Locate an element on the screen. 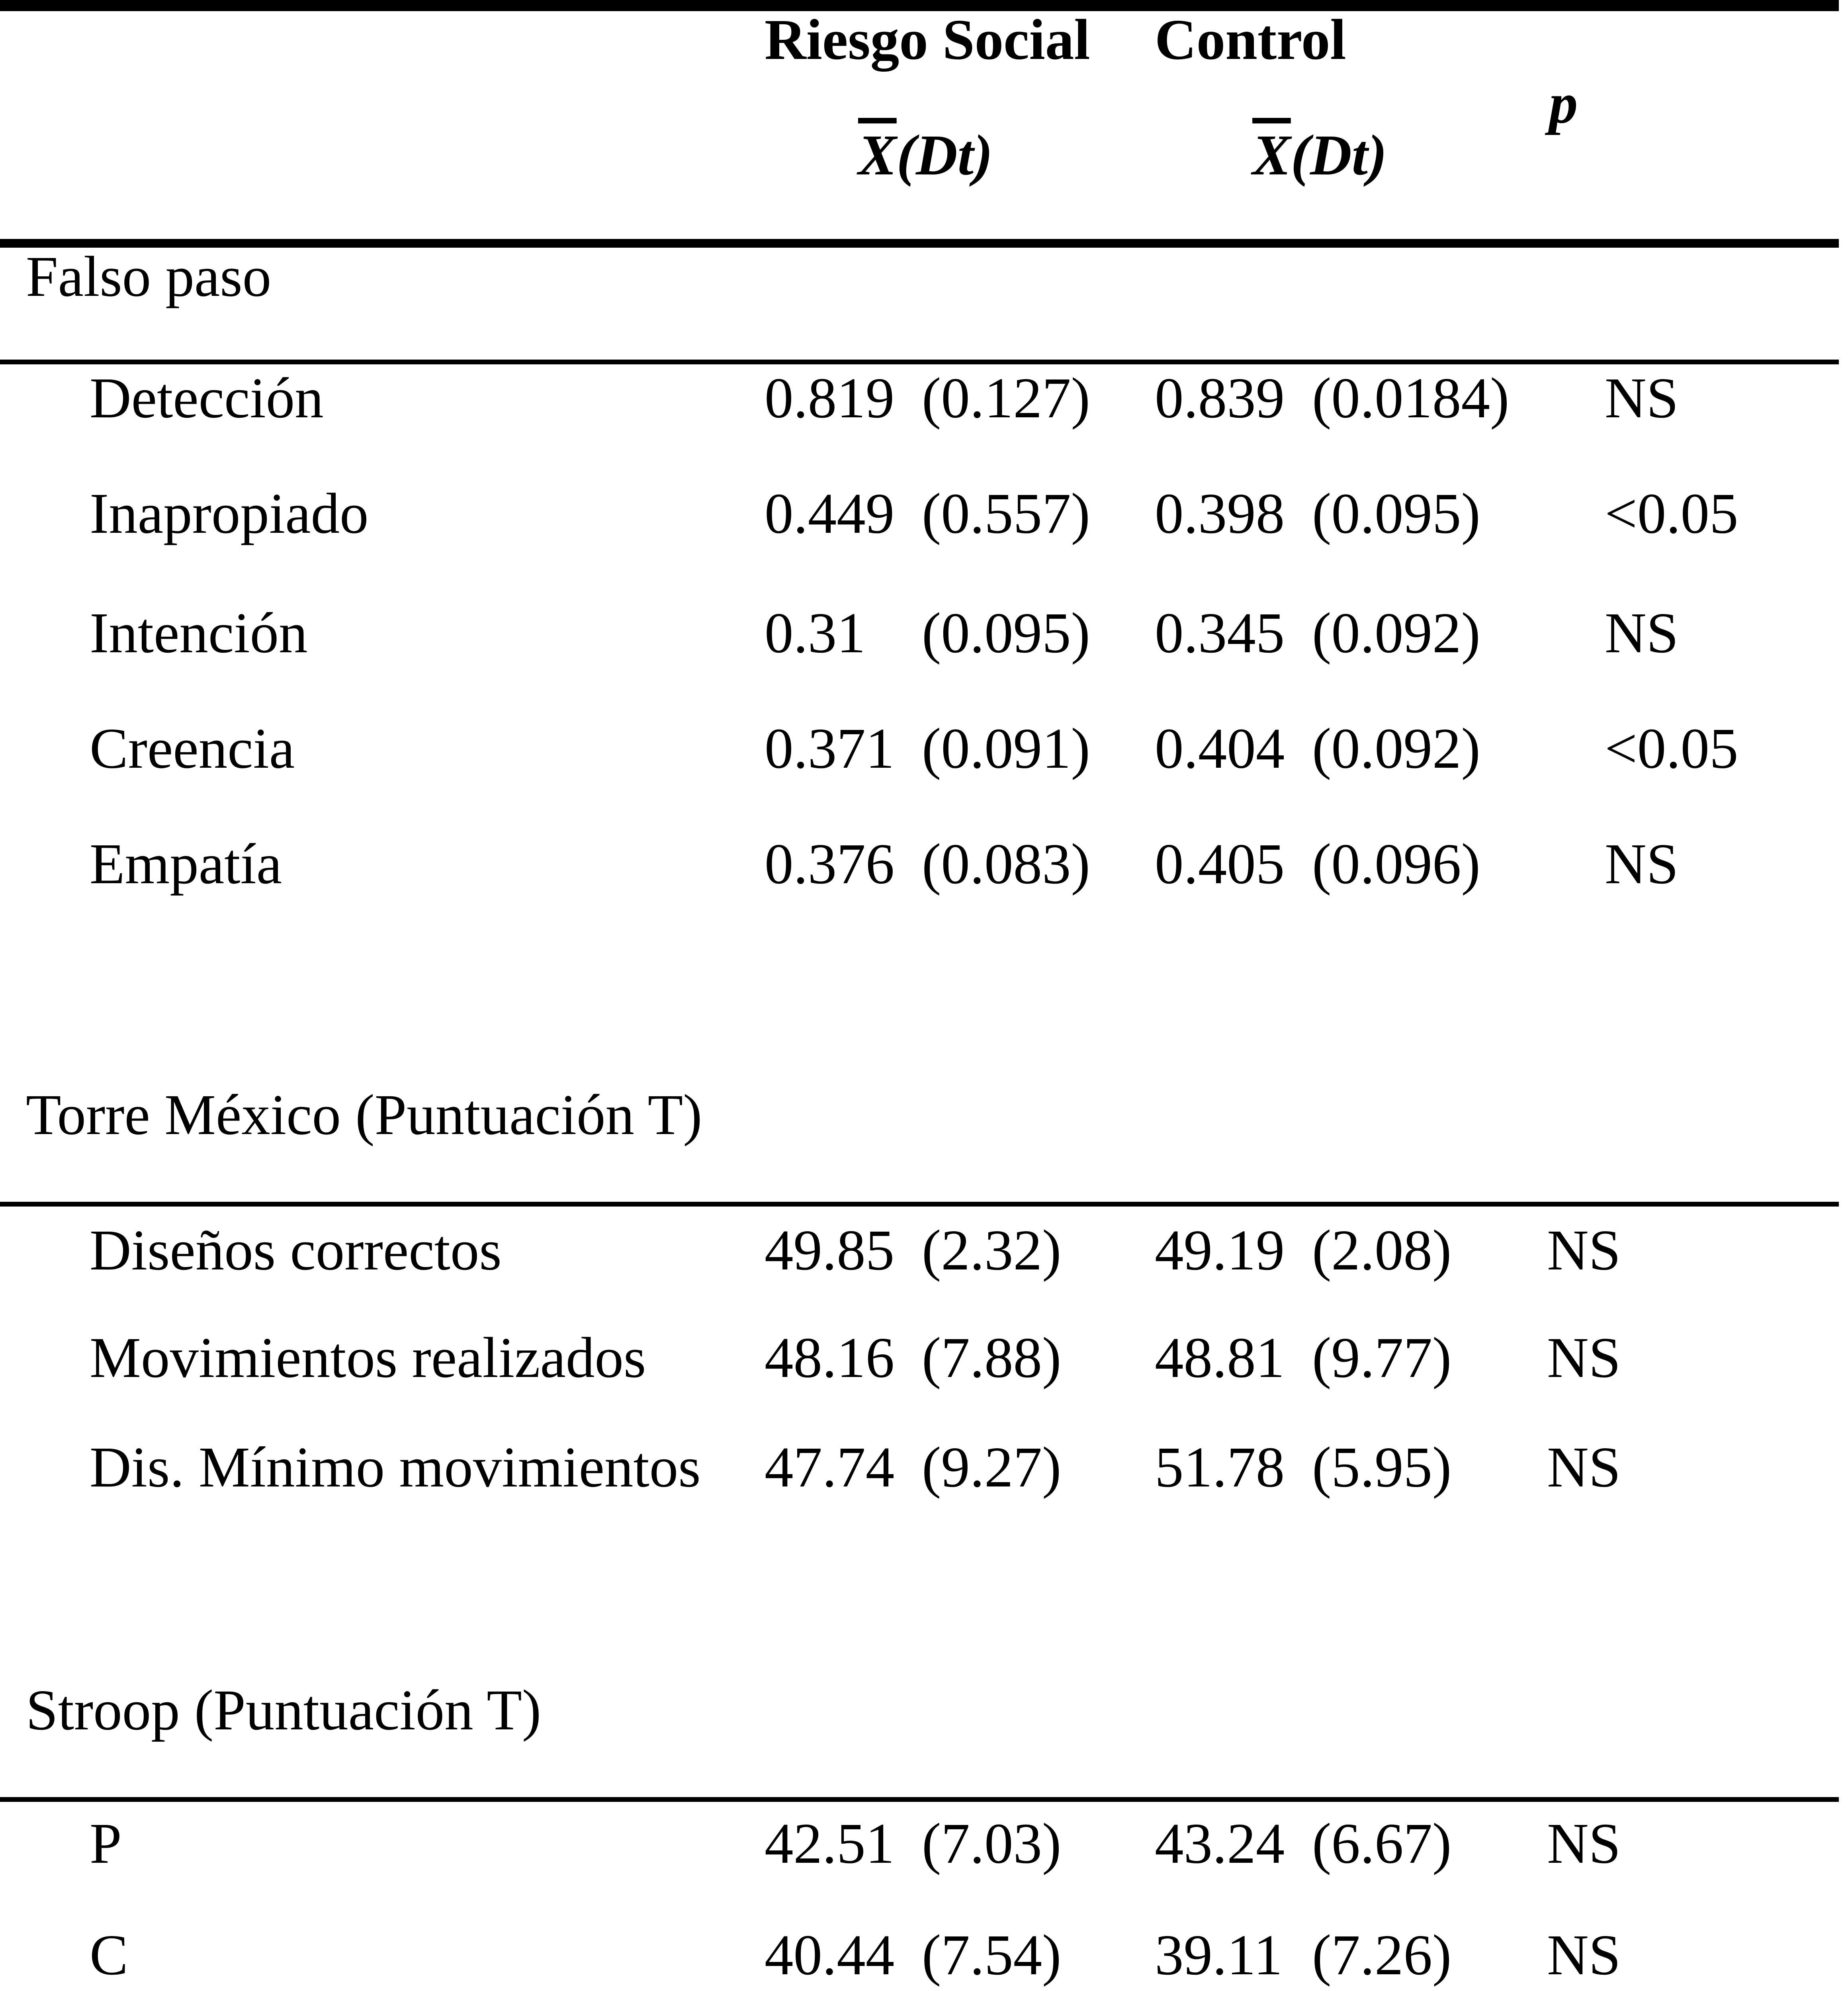  riesgo-sd: (7.88) is located at coordinates (992, 1358).